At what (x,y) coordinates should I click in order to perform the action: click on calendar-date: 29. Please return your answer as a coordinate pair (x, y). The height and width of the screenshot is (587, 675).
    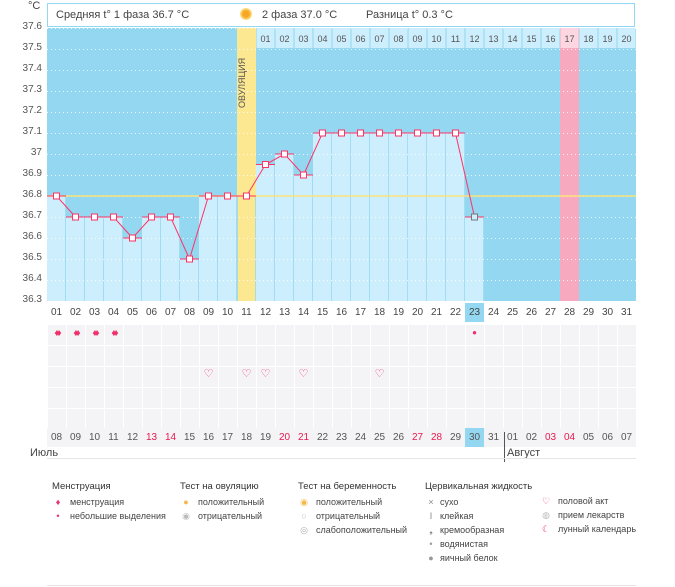
    Looking at the image, I should click on (455, 437).